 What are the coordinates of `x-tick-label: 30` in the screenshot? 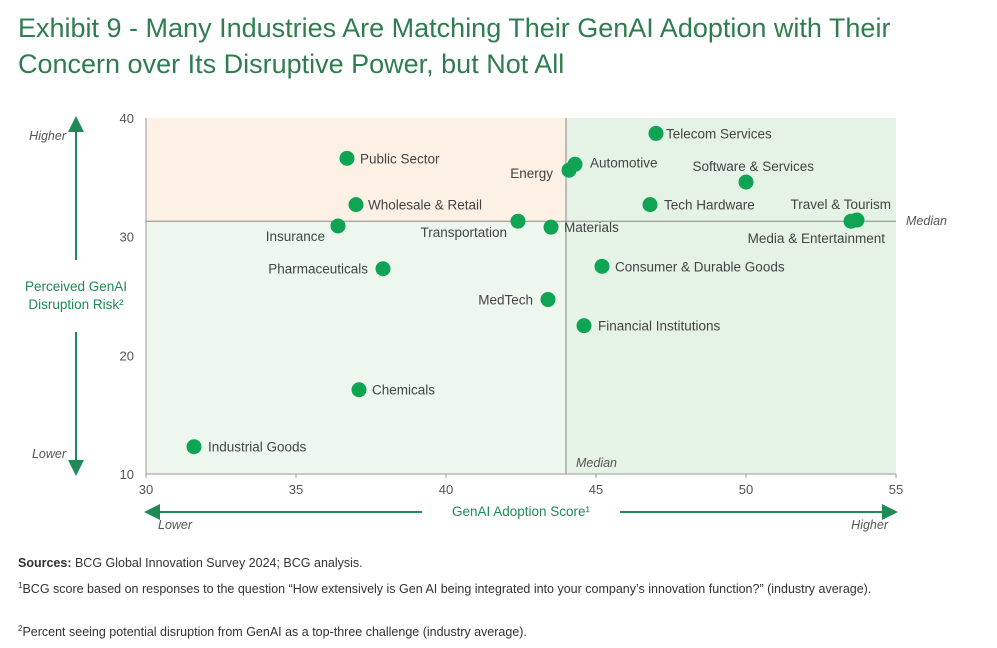 It's located at (146, 489).